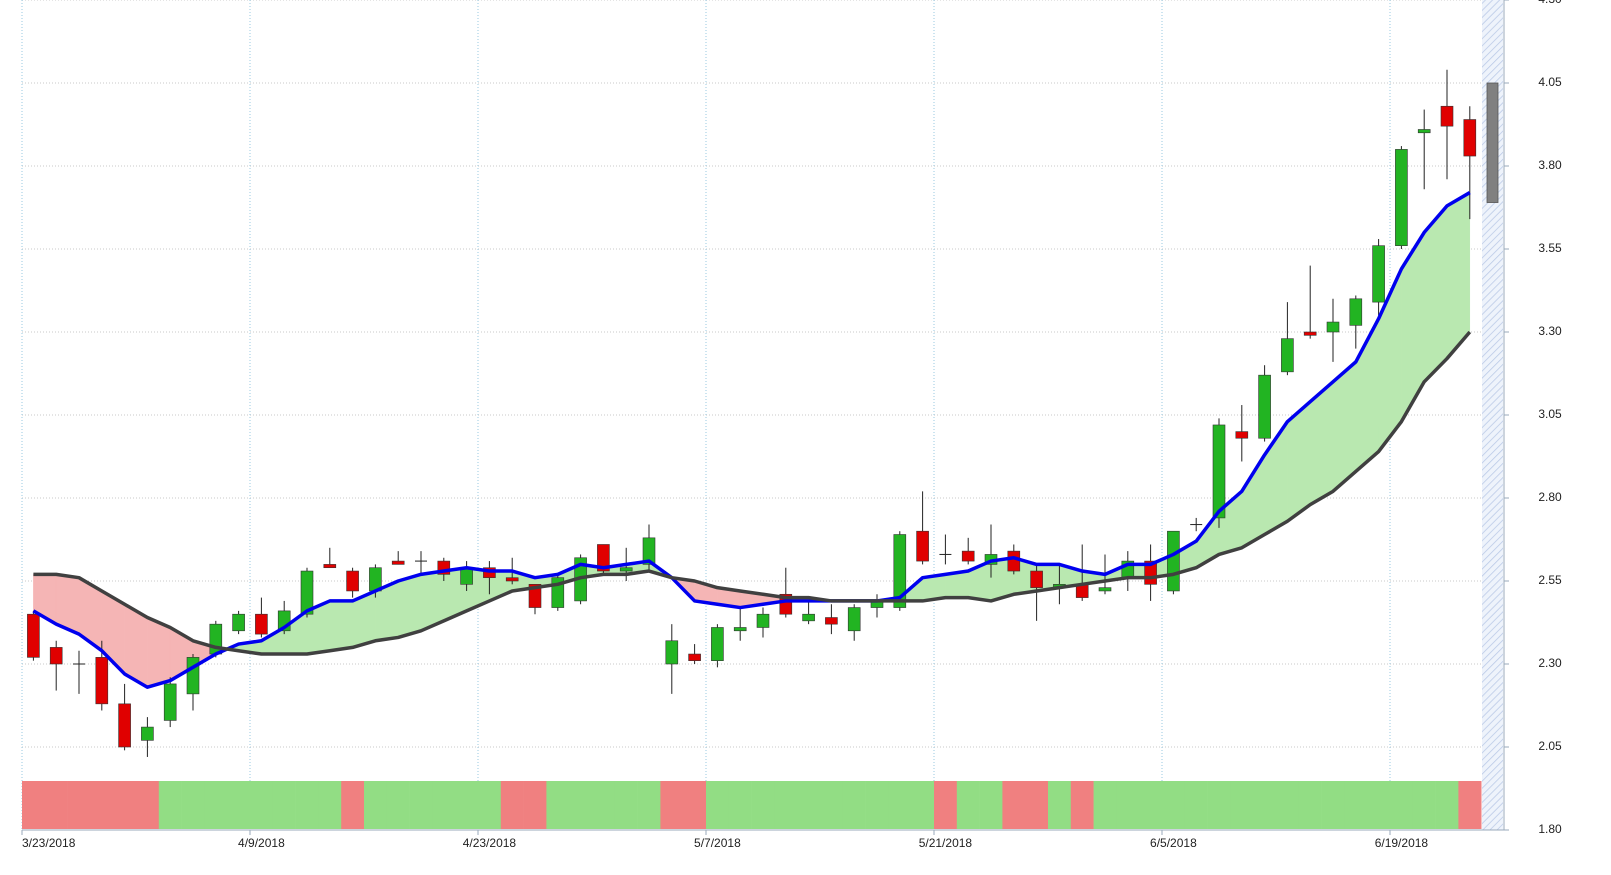 This screenshot has width=1611, height=875. Describe the element at coordinates (1402, 843) in the screenshot. I see `x-tick-label: 6/19/2018` at that location.